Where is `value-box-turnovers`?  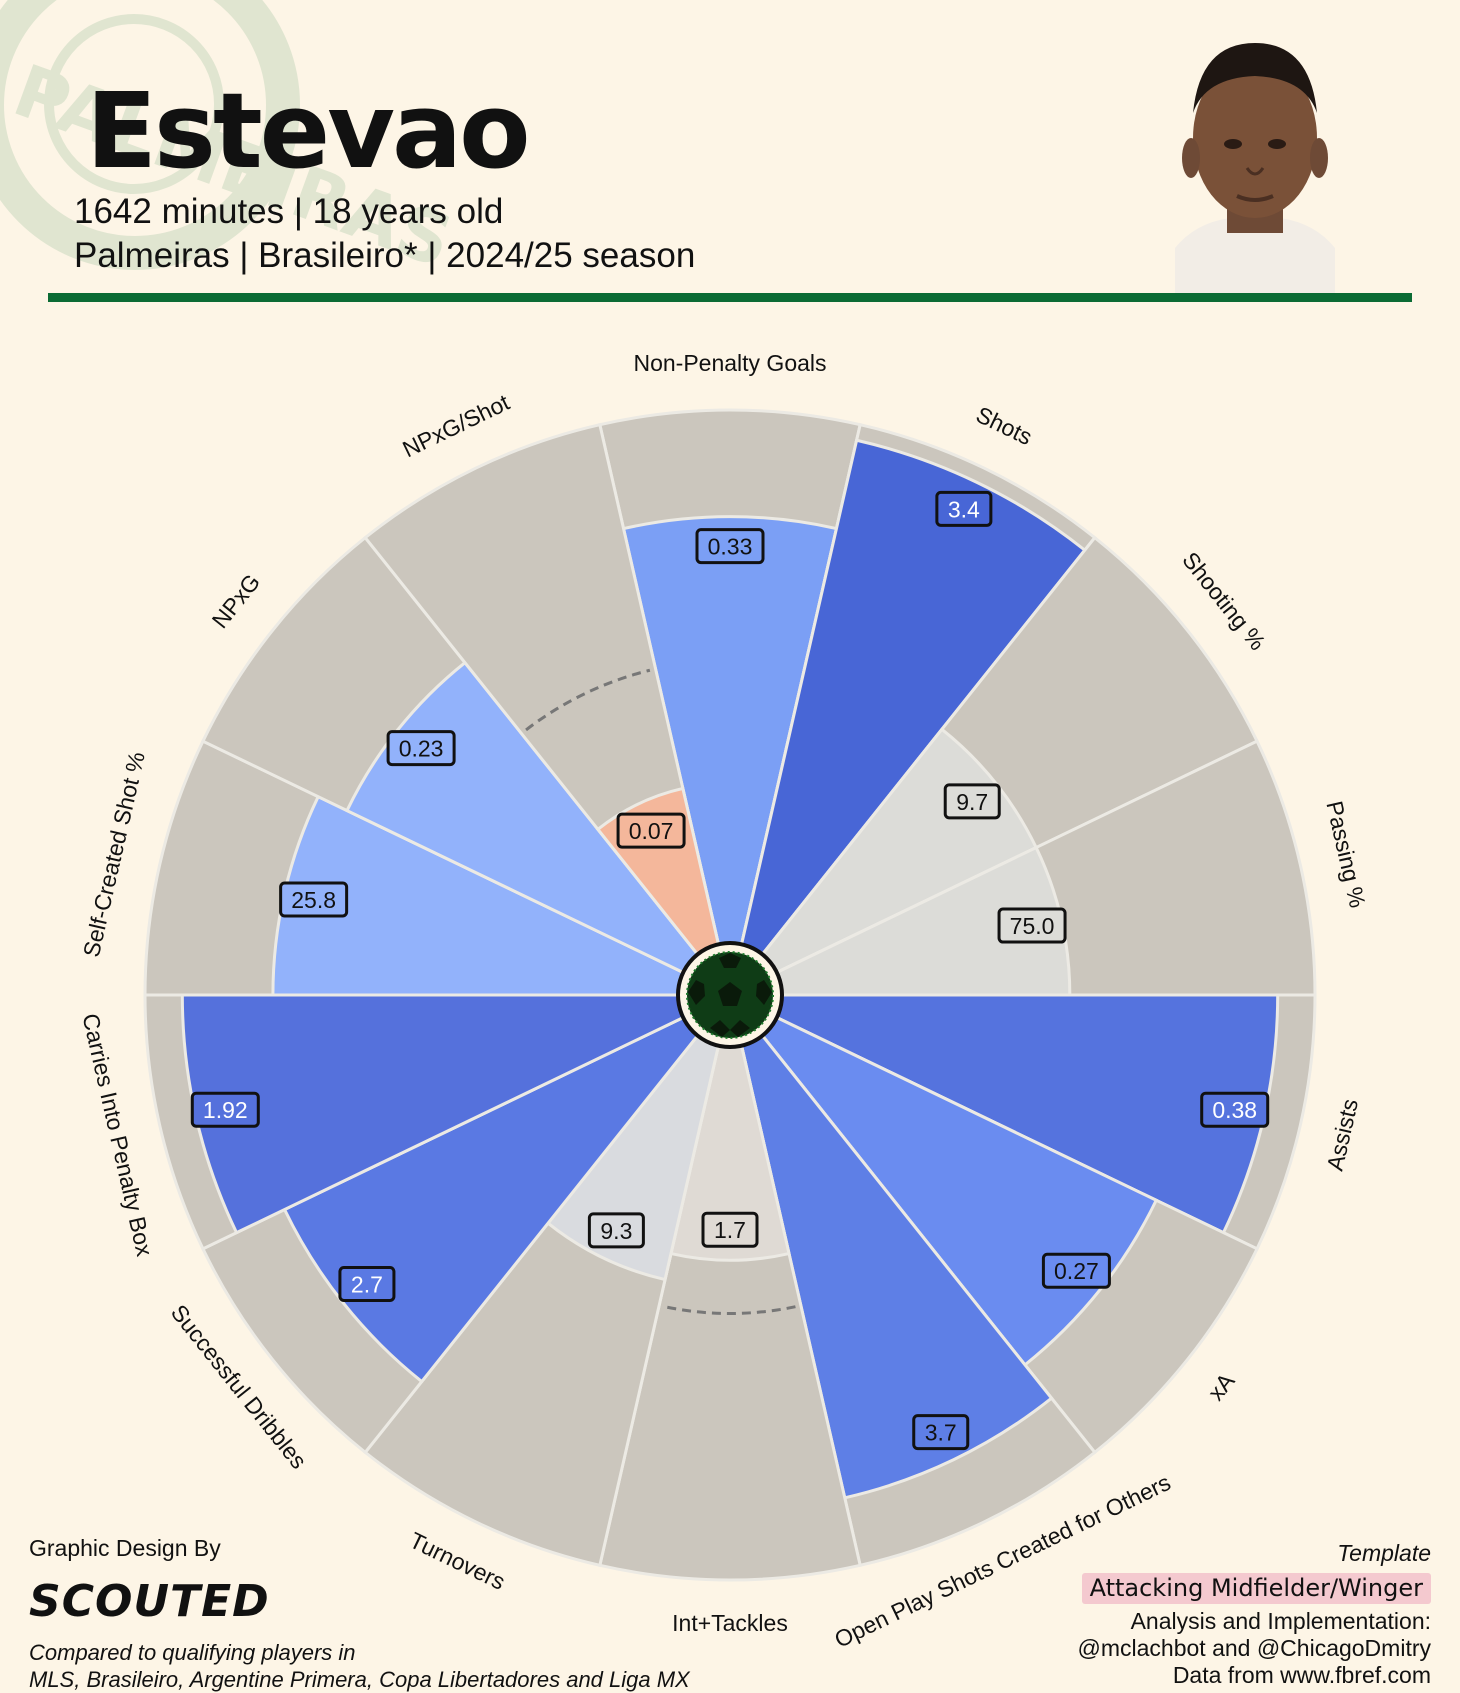
value-box-turnovers is located at coordinates (616, 1230).